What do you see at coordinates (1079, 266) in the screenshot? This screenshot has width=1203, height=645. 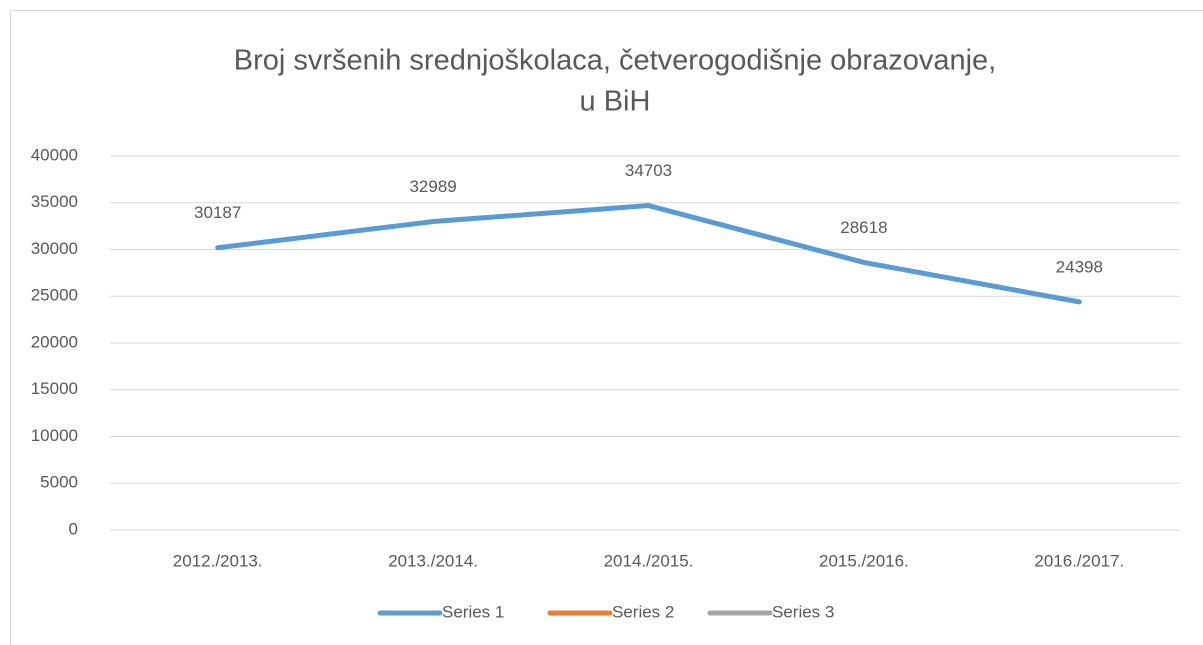 I see `data-label: 24398` at bounding box center [1079, 266].